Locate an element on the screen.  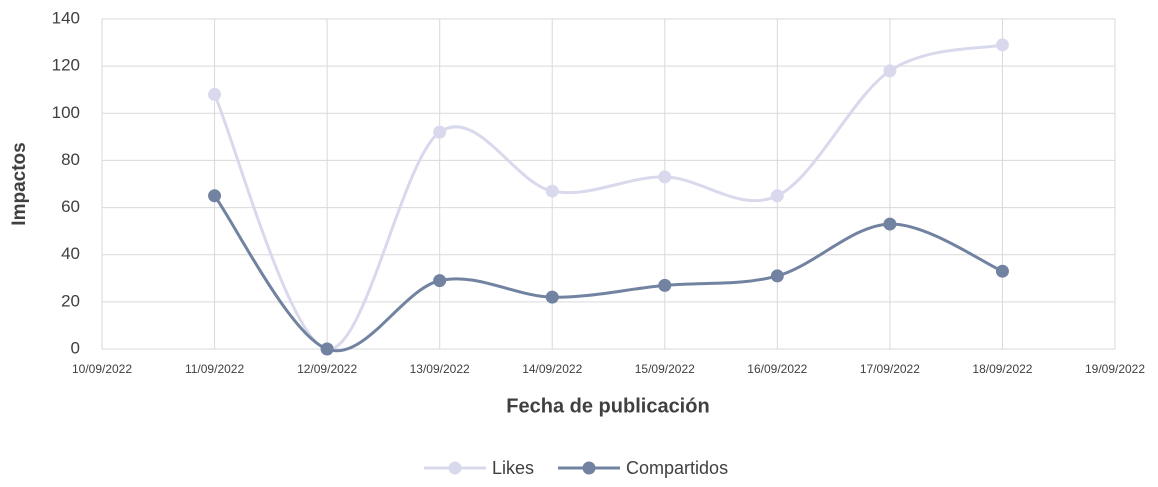
y-tick-label: 80 is located at coordinates (70, 159).